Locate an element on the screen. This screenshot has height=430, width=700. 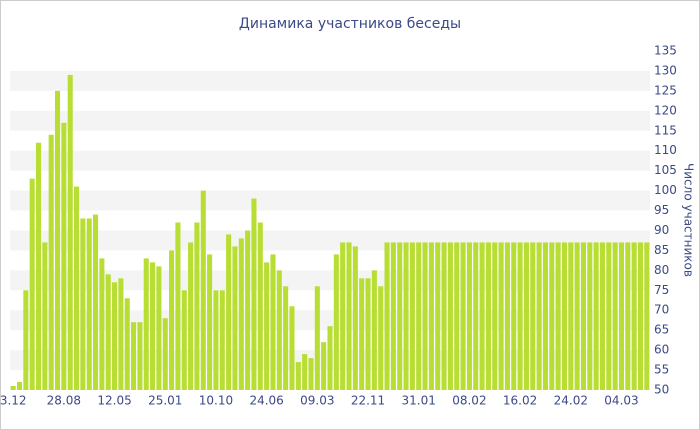
y-tick-label: 65 is located at coordinates (661, 330).